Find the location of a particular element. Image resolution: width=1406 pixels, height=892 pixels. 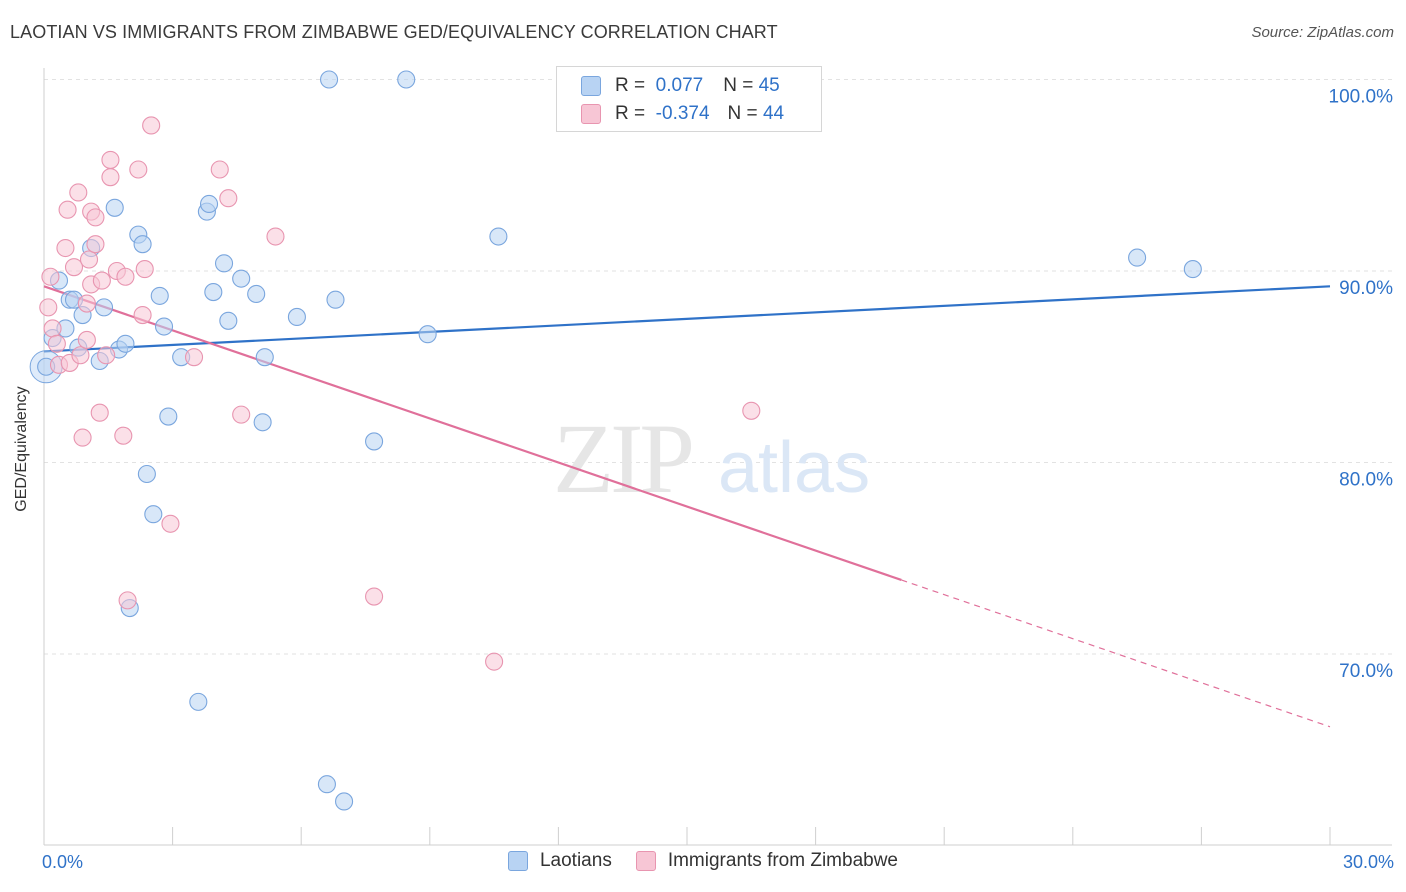

stats-legend: R = 0.077 N = 45 R = -0.374 N = 44 is located at coordinates (689, 99).